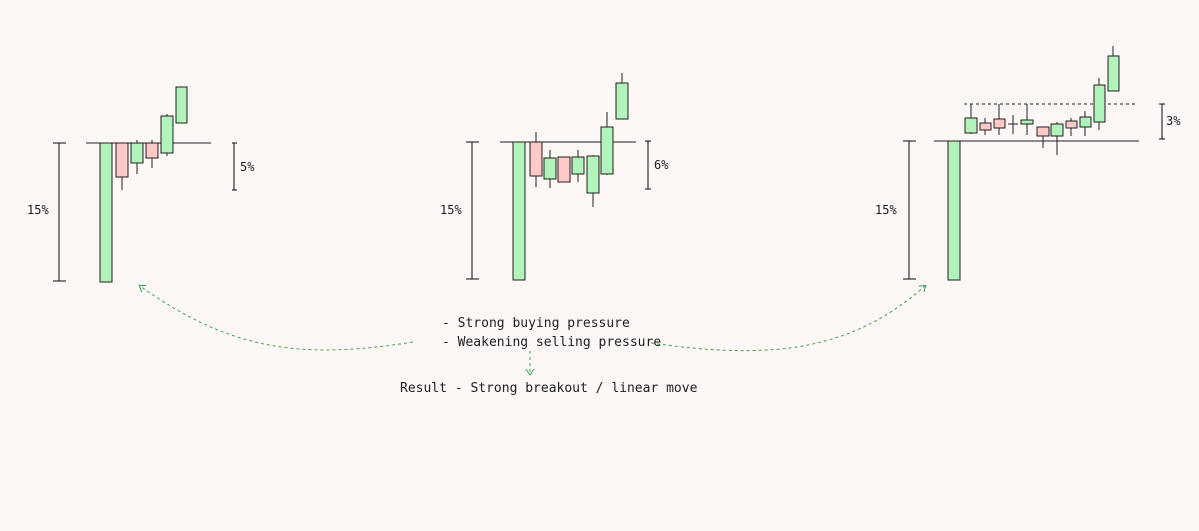  What do you see at coordinates (1173, 121) in the screenshot?
I see `range-label-3: 3%` at bounding box center [1173, 121].